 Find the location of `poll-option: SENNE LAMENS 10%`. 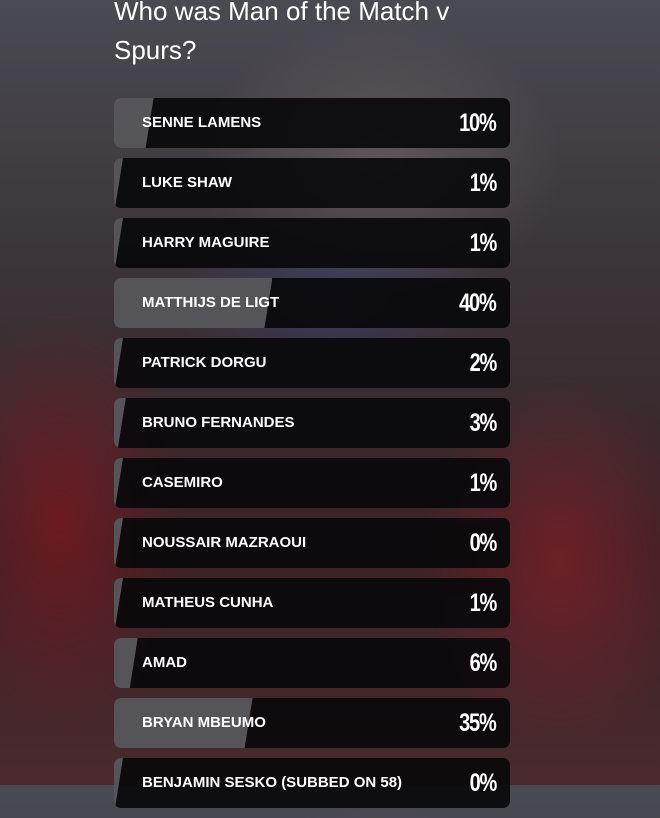

poll-option: SENNE LAMENS 10% is located at coordinates (312, 123).